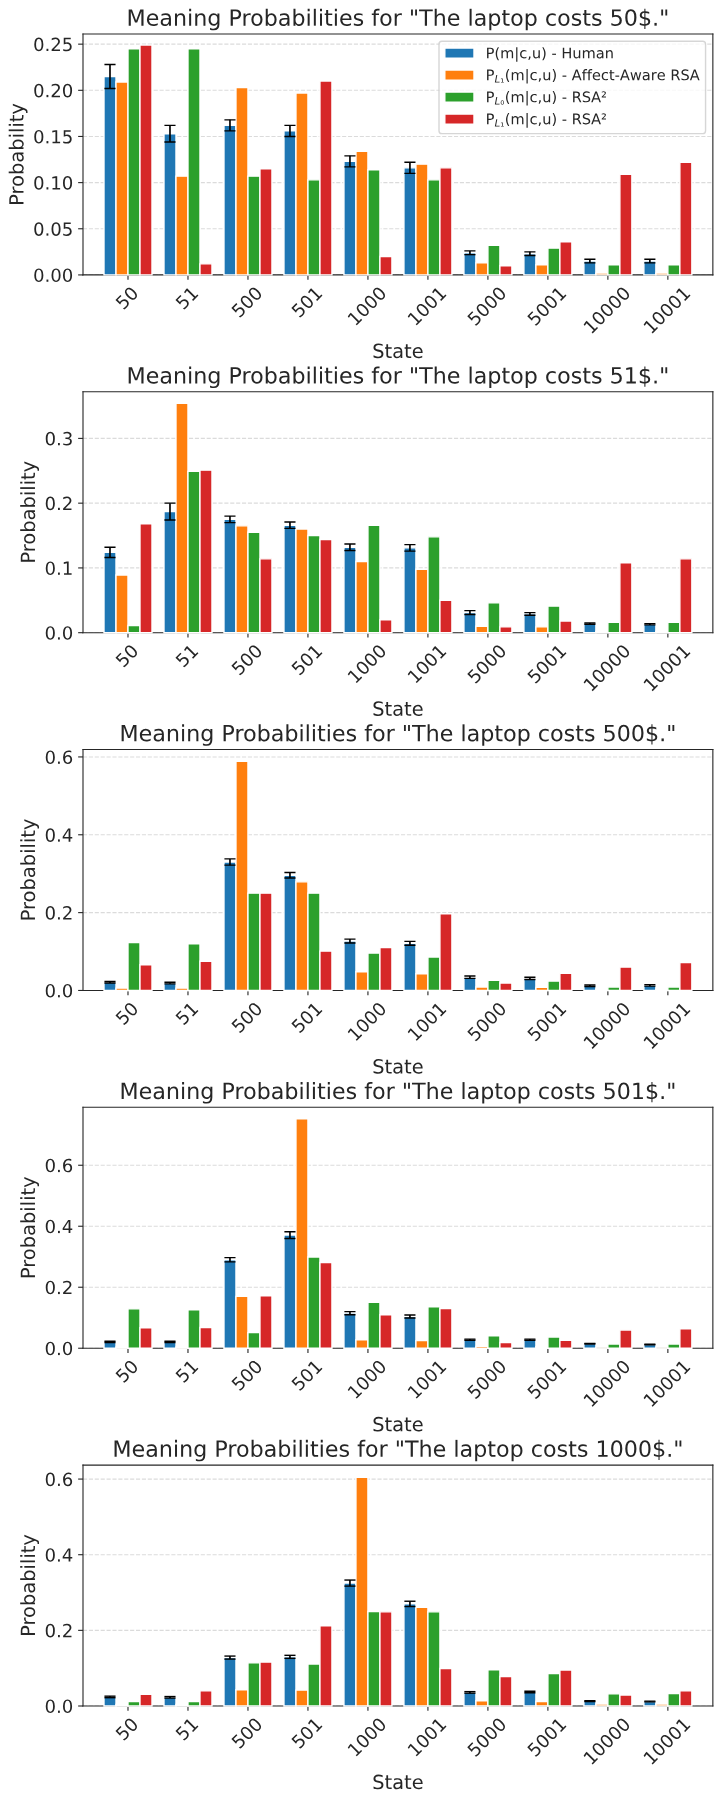 Image resolution: width=715 pixels, height=1793 pixels. I want to click on y-tick-label: 0.10, so click(53, 183).